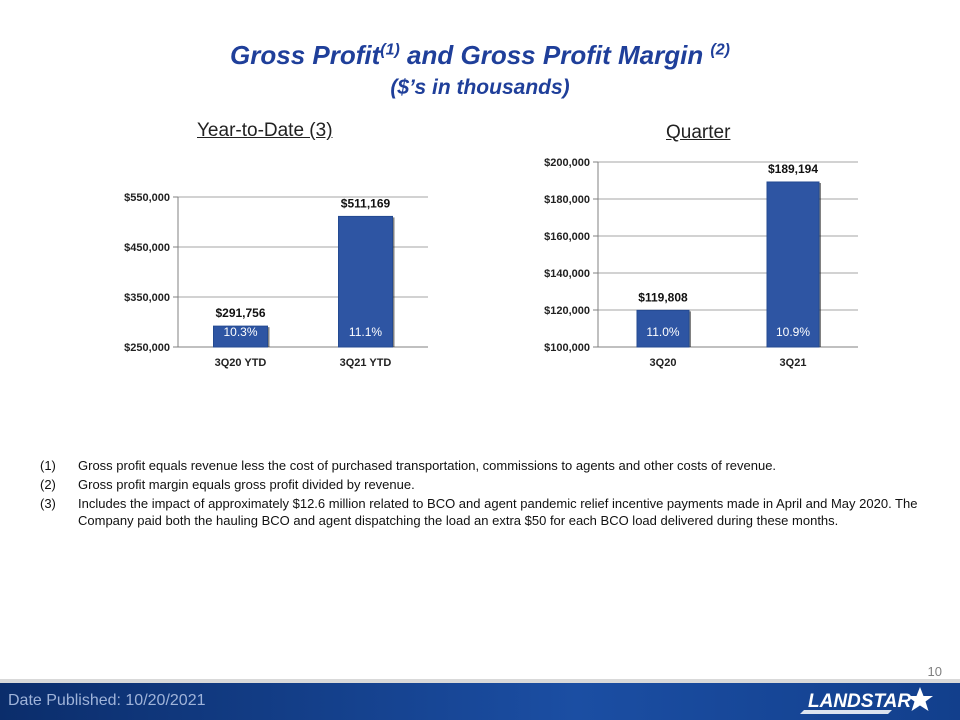 The width and height of the screenshot is (960, 720). Describe the element at coordinates (390, 50) in the screenshot. I see `footnote-ref-1: (1)` at that location.